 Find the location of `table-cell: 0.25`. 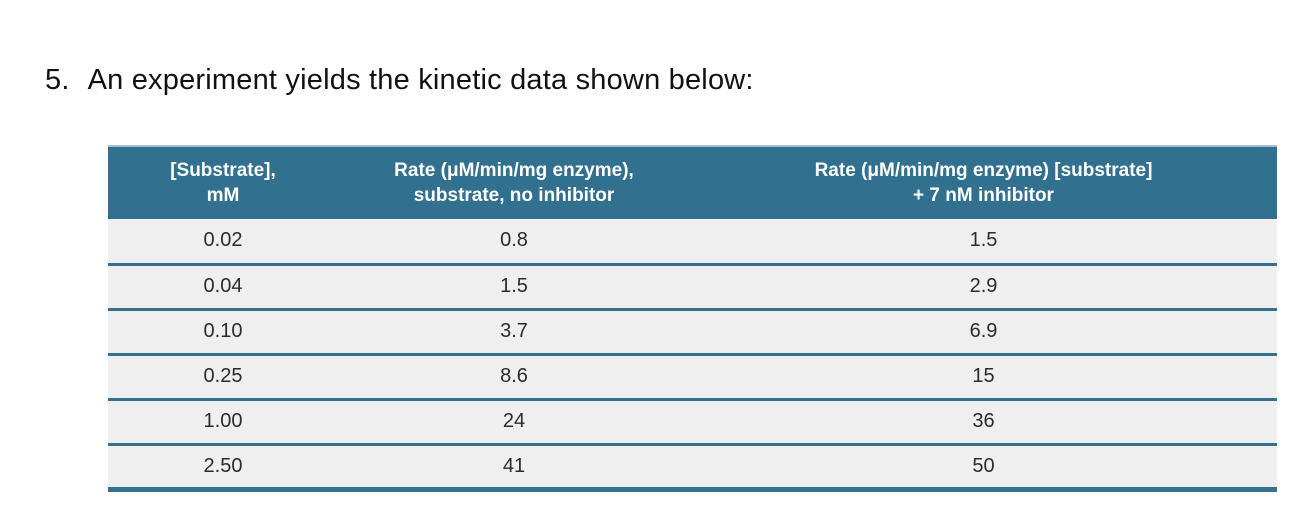

table-cell: 0.25 is located at coordinates (223, 375).